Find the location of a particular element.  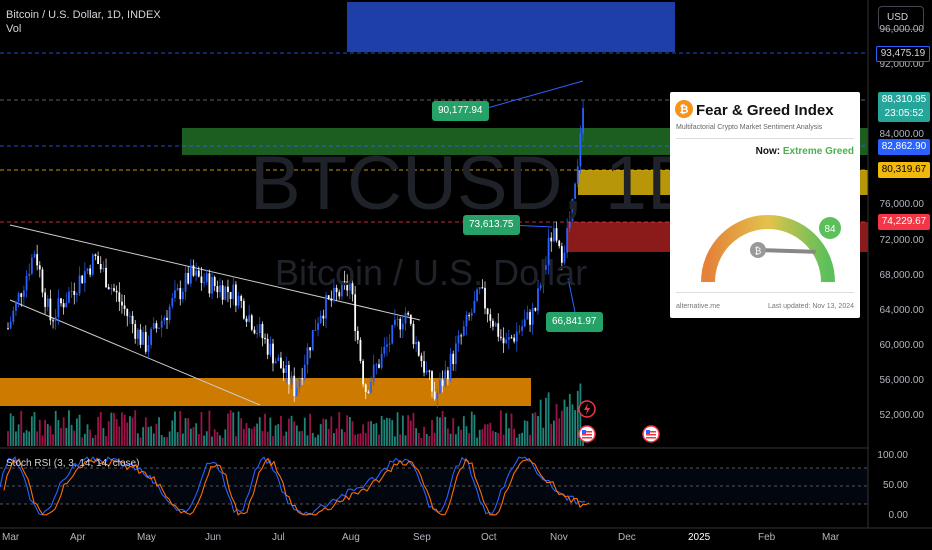

us-flag-event-icon is located at coordinates (587, 434).